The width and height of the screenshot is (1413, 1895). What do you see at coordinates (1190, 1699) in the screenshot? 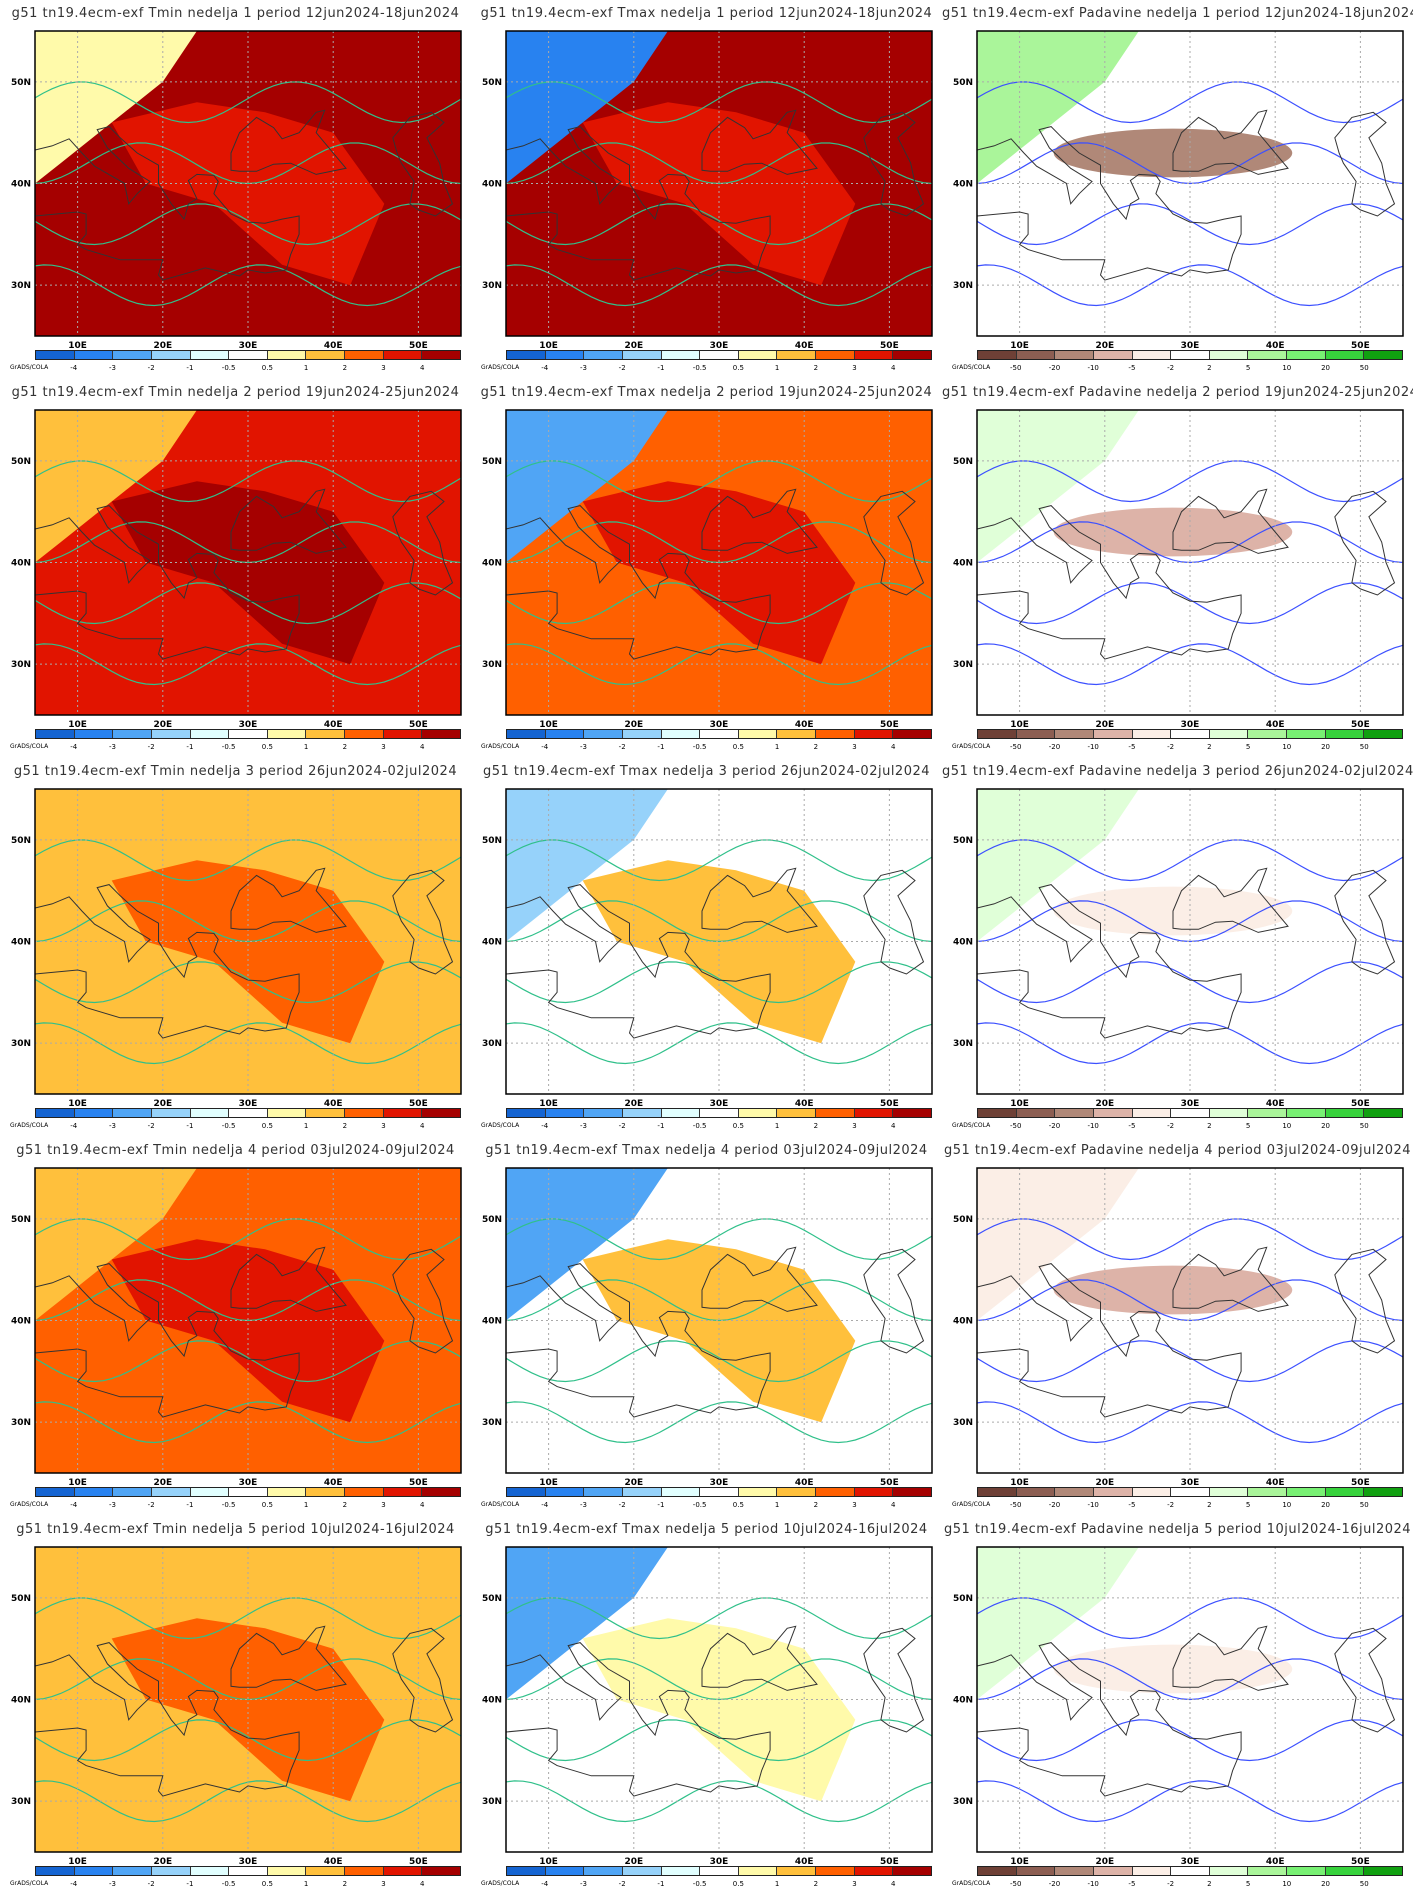
I see `map-frame` at bounding box center [1190, 1699].